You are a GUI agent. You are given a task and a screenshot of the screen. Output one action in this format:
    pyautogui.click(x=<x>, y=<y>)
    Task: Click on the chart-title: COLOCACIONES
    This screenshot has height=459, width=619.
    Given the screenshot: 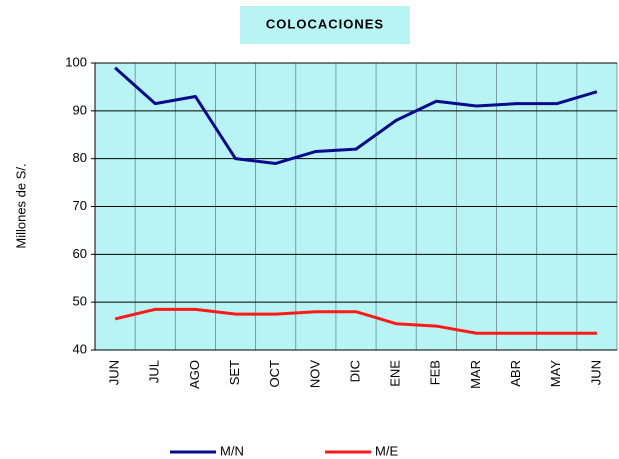 What is the action you would take?
    pyautogui.click(x=325, y=23)
    